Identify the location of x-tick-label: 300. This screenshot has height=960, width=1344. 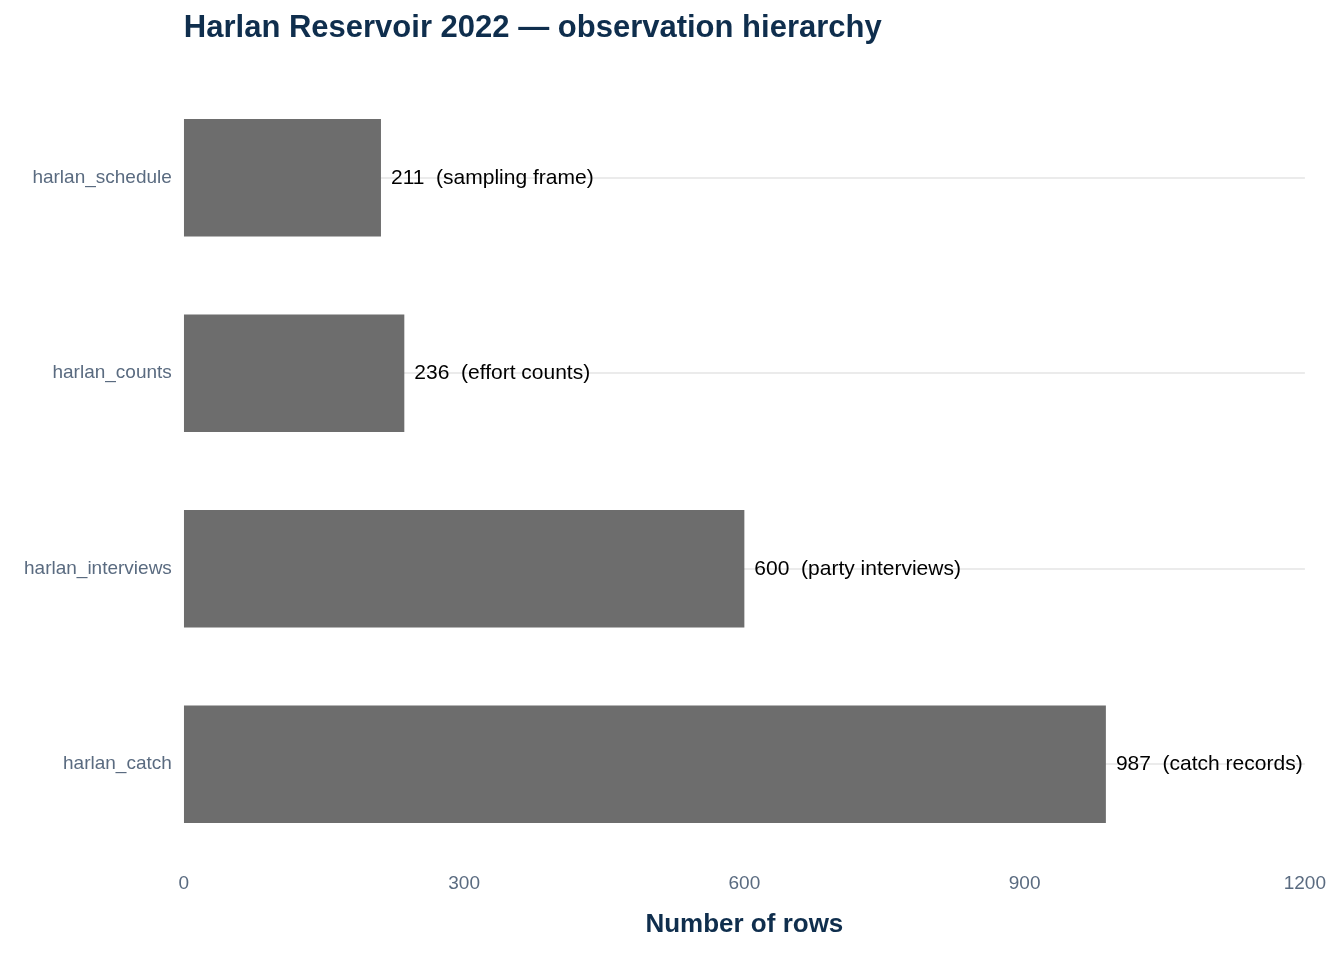
(464, 882).